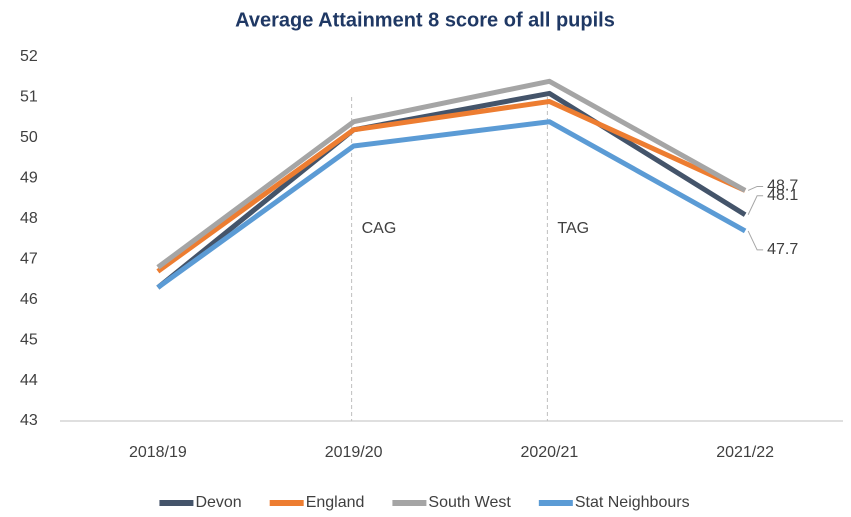 Image resolution: width=851 pixels, height=517 pixels. What do you see at coordinates (782, 195) in the screenshot?
I see `data-label: 48.1` at bounding box center [782, 195].